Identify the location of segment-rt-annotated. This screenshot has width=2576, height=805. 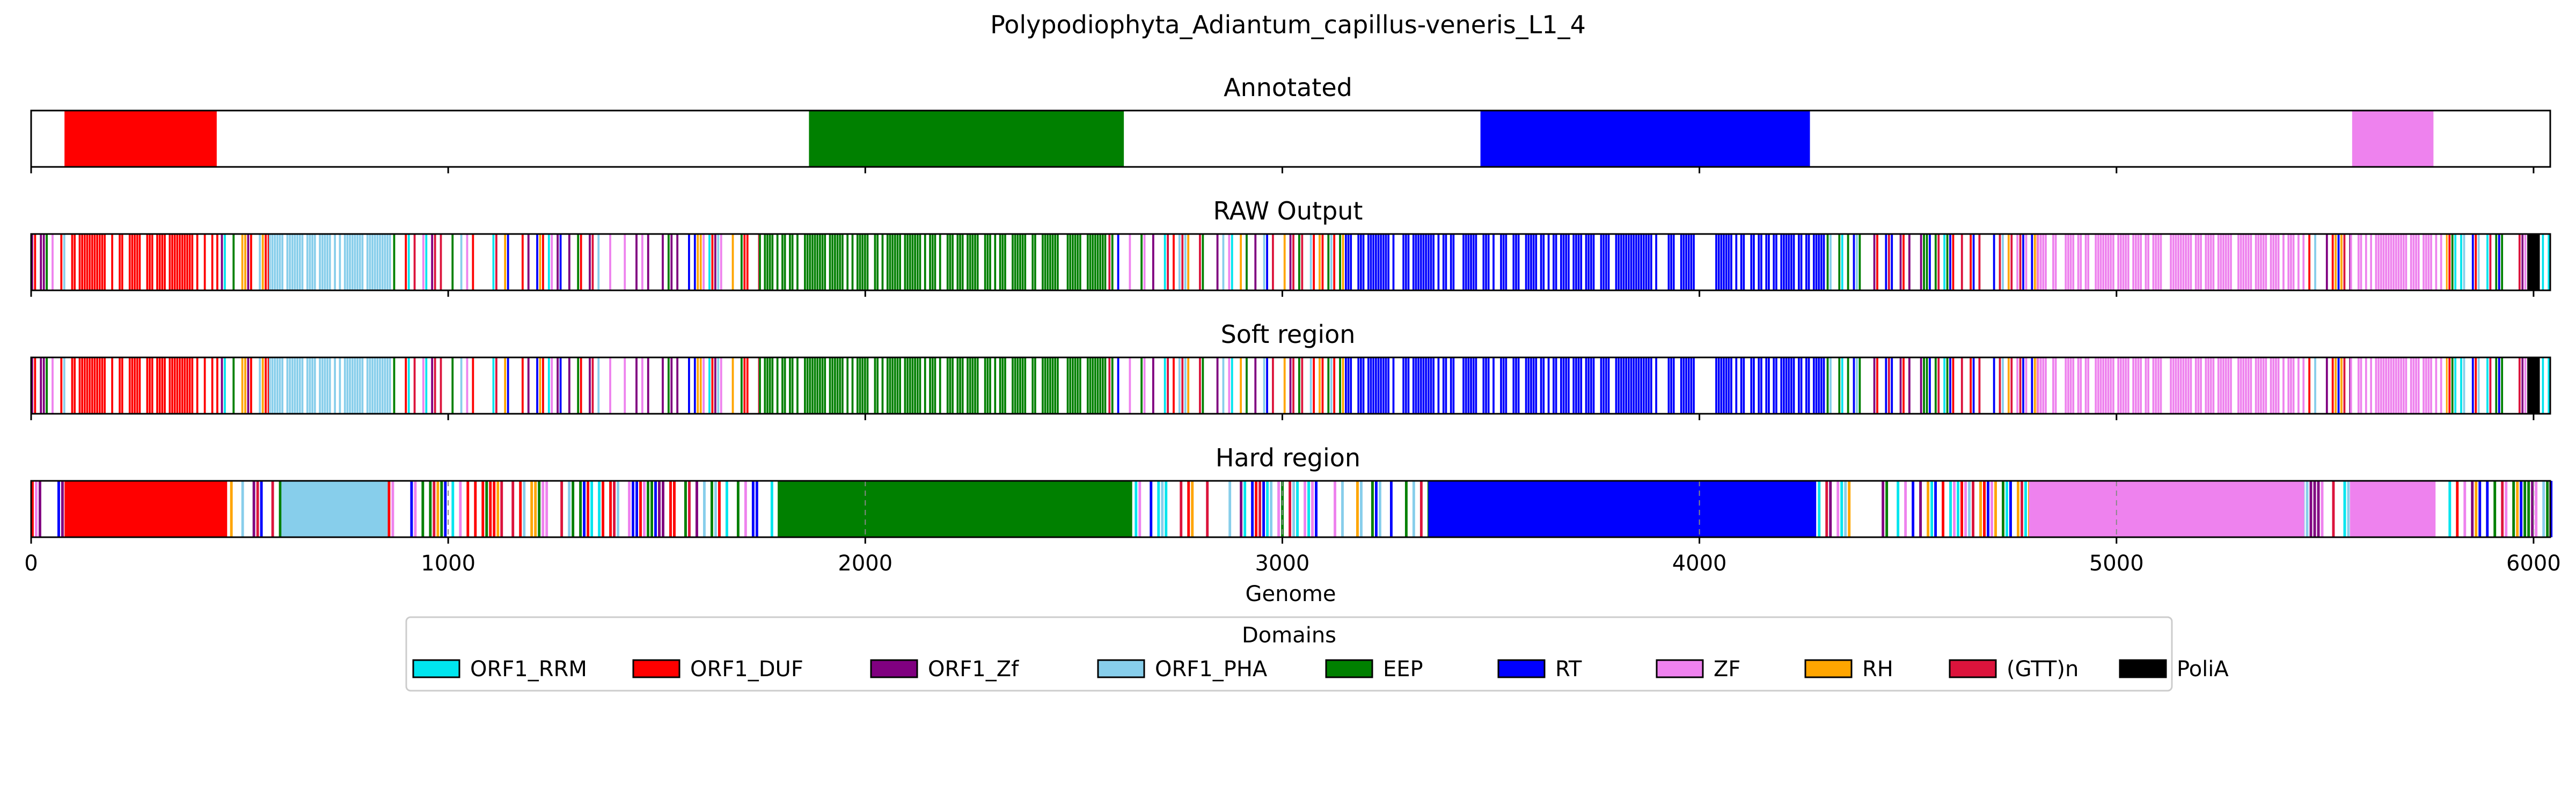
(1645, 139).